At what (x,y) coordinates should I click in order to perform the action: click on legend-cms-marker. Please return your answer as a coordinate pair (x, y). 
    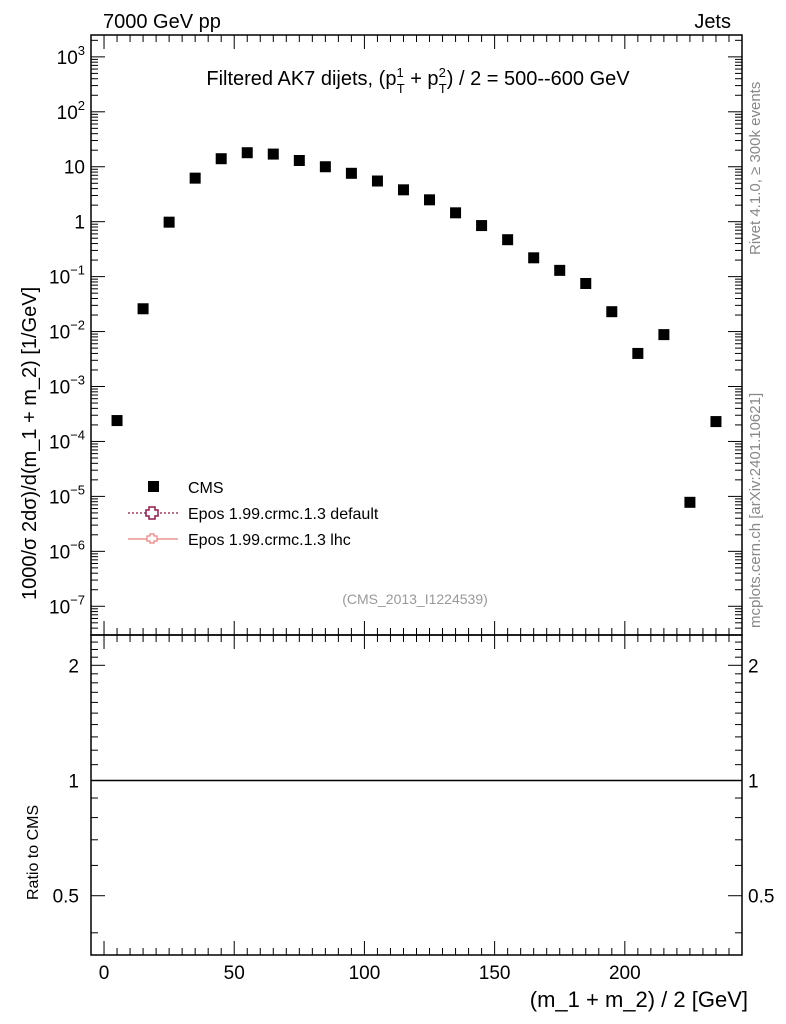
    Looking at the image, I should click on (153, 486).